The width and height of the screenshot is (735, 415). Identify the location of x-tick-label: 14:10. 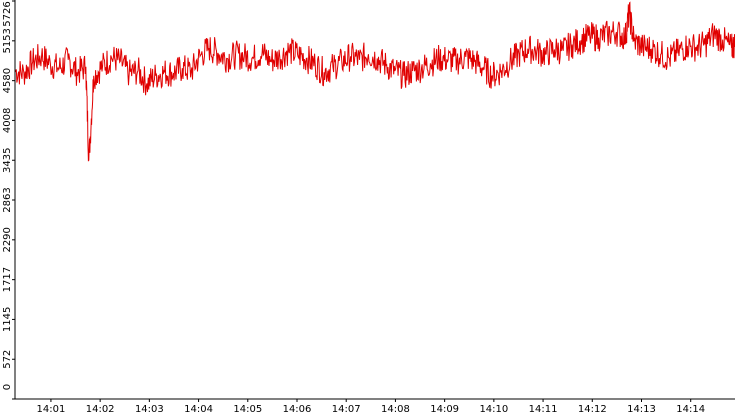
(493, 409).